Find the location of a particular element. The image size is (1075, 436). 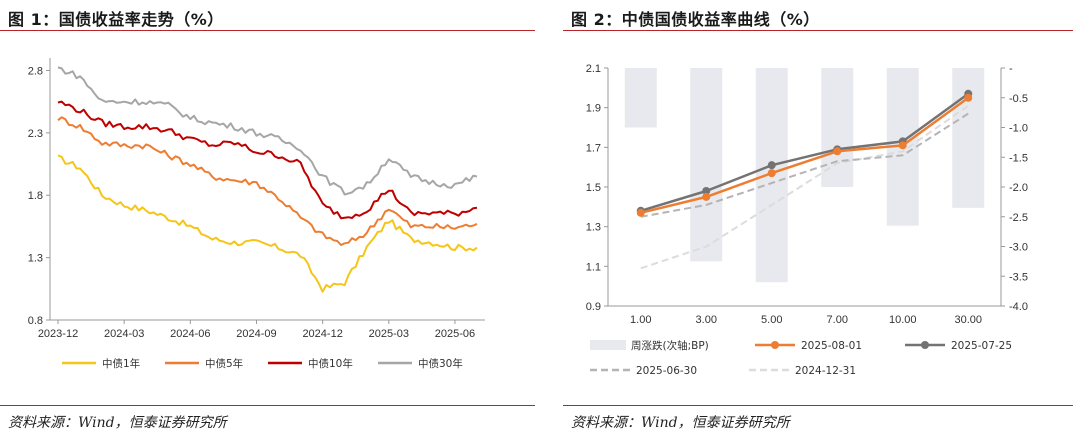

x-tick-label: 5.00 is located at coordinates (771, 320).